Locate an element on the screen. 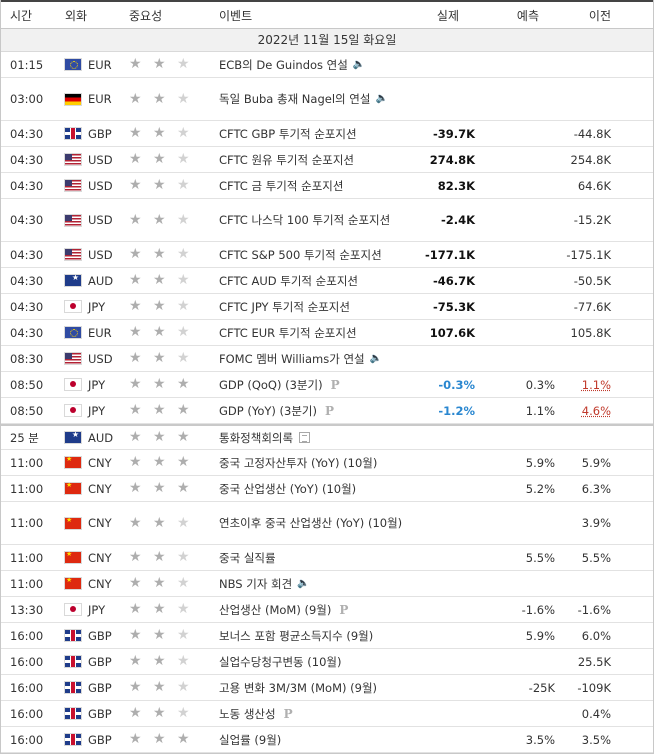 The image size is (654, 754). event-name: CFTC GBP 투기적 순포지션 is located at coordinates (311, 134).